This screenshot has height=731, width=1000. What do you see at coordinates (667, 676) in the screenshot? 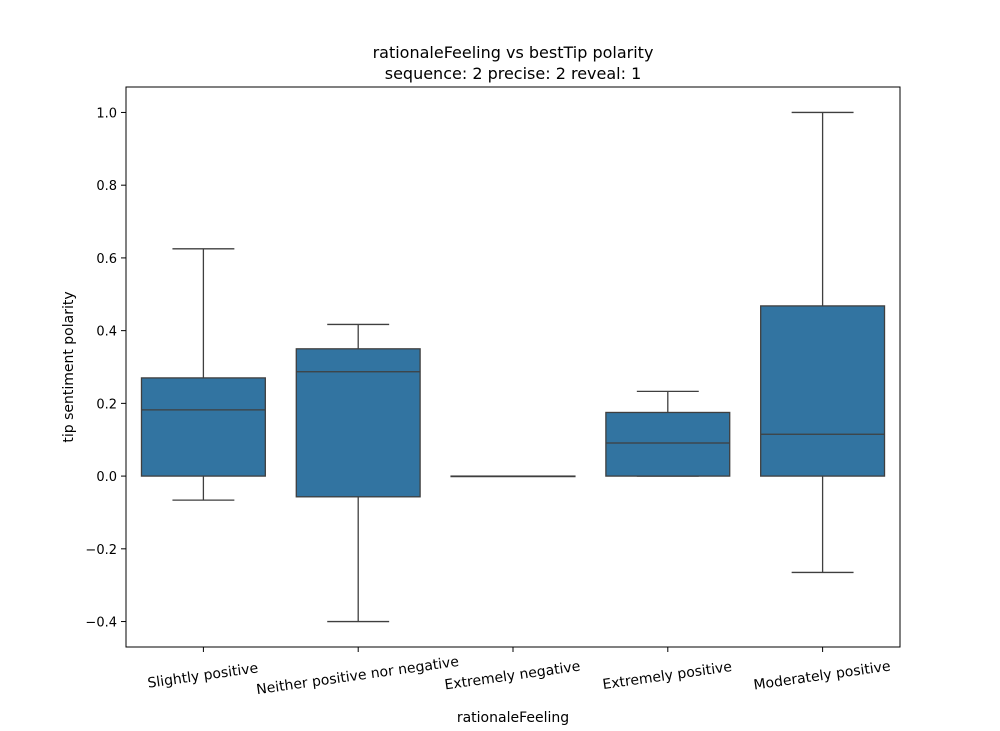
I see `x-tick-label: Extremely positive` at bounding box center [667, 676].